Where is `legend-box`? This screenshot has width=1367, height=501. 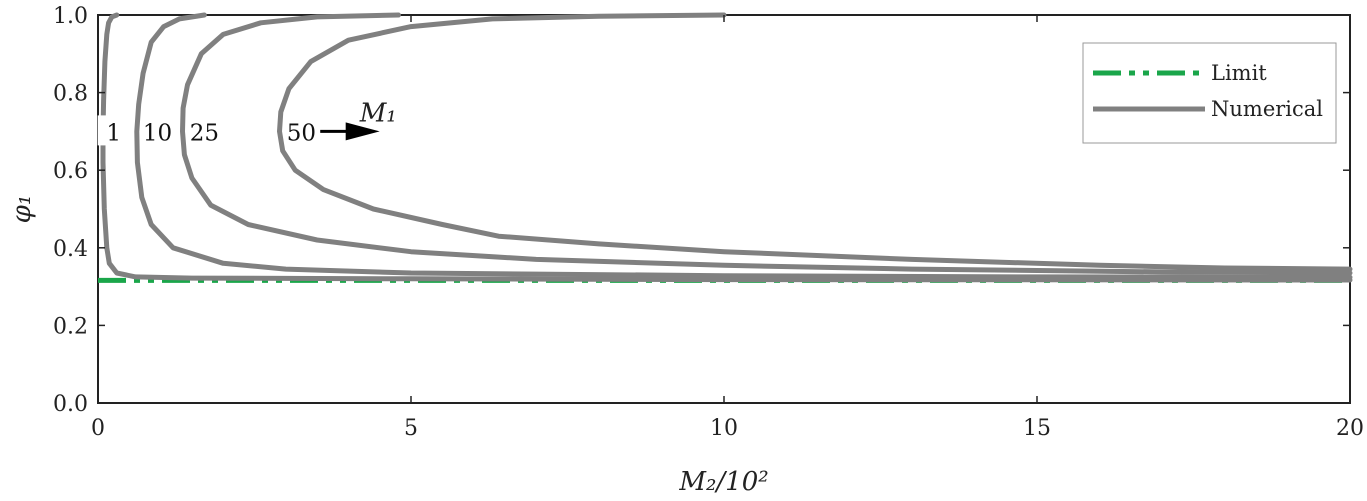 legend-box is located at coordinates (1209, 93).